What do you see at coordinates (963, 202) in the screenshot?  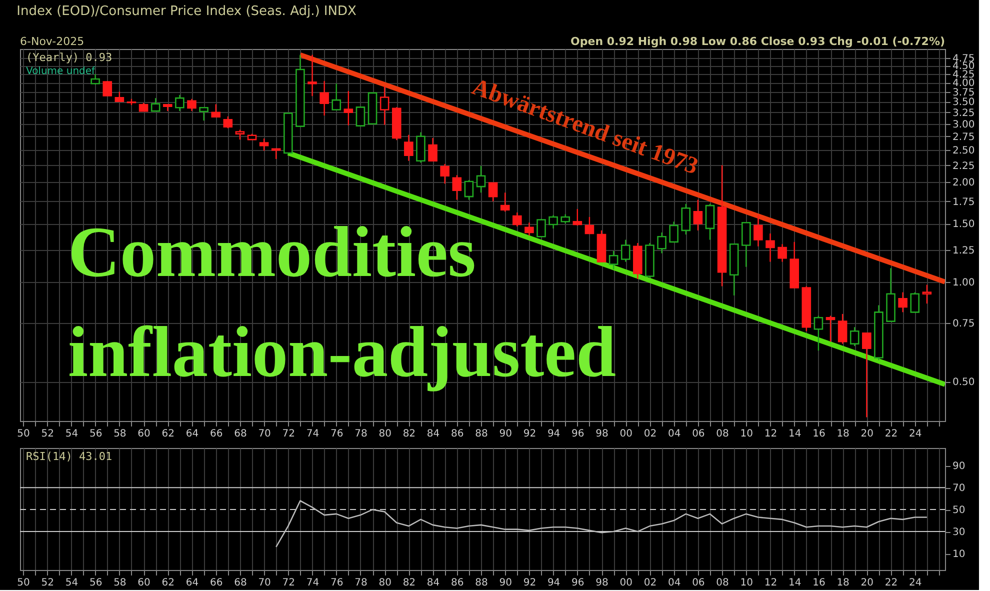 I see `y-tick-label: 1.75` at bounding box center [963, 202].